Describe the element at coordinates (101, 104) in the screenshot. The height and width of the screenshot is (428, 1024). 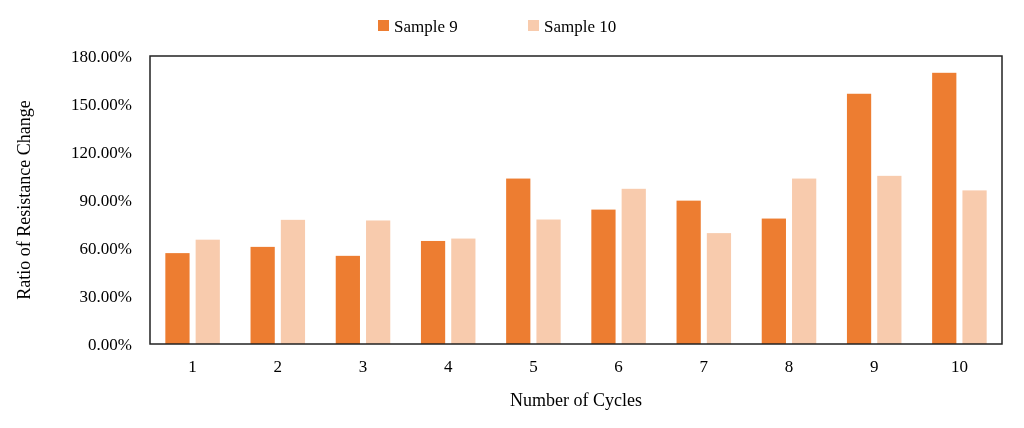
I see `y-tick-label: 150.00%` at that location.